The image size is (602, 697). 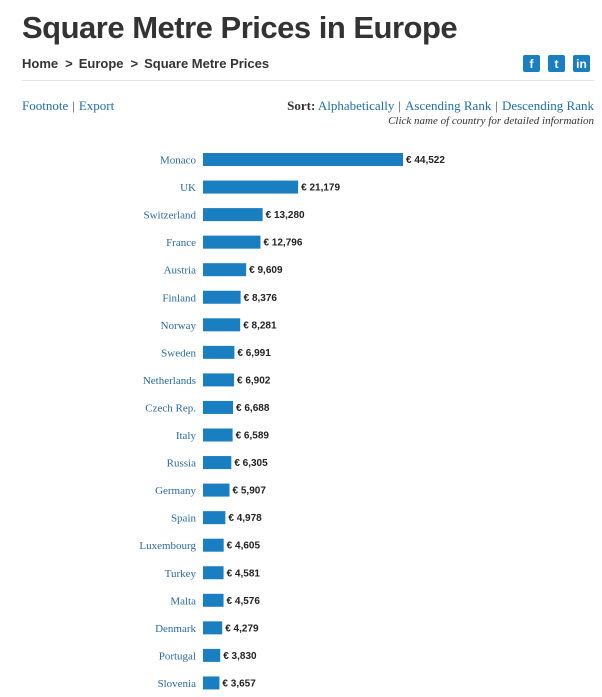 What do you see at coordinates (448, 105) in the screenshot?
I see `sort-ascending-link: Ascending Rank` at bounding box center [448, 105].